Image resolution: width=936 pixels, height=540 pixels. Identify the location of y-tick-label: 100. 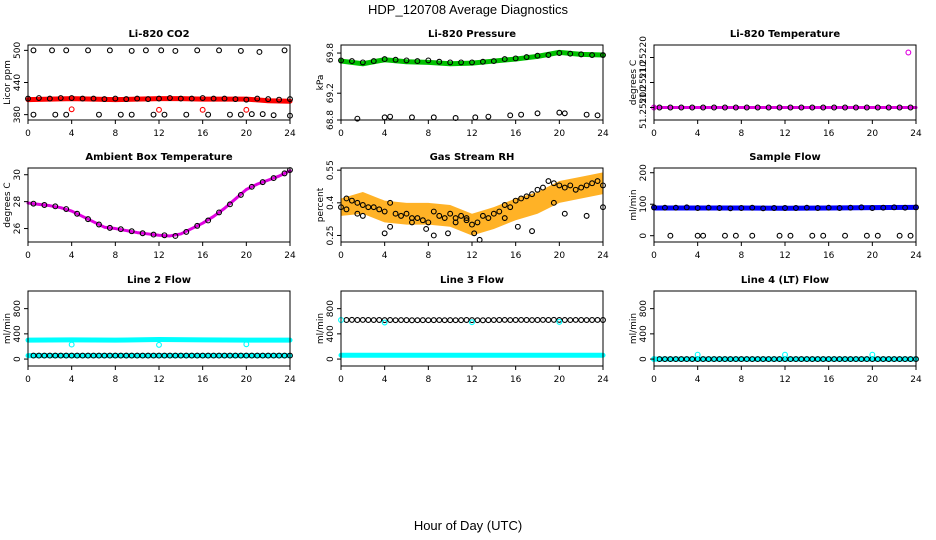
(644, 203).